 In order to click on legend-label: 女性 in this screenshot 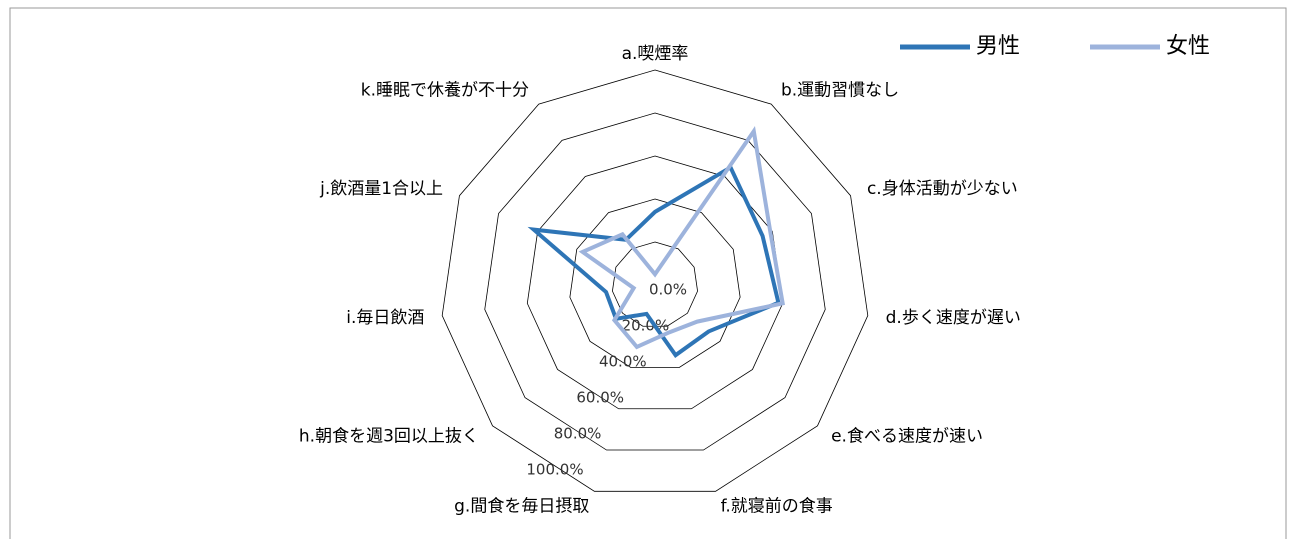, I will do `click(1188, 46)`.